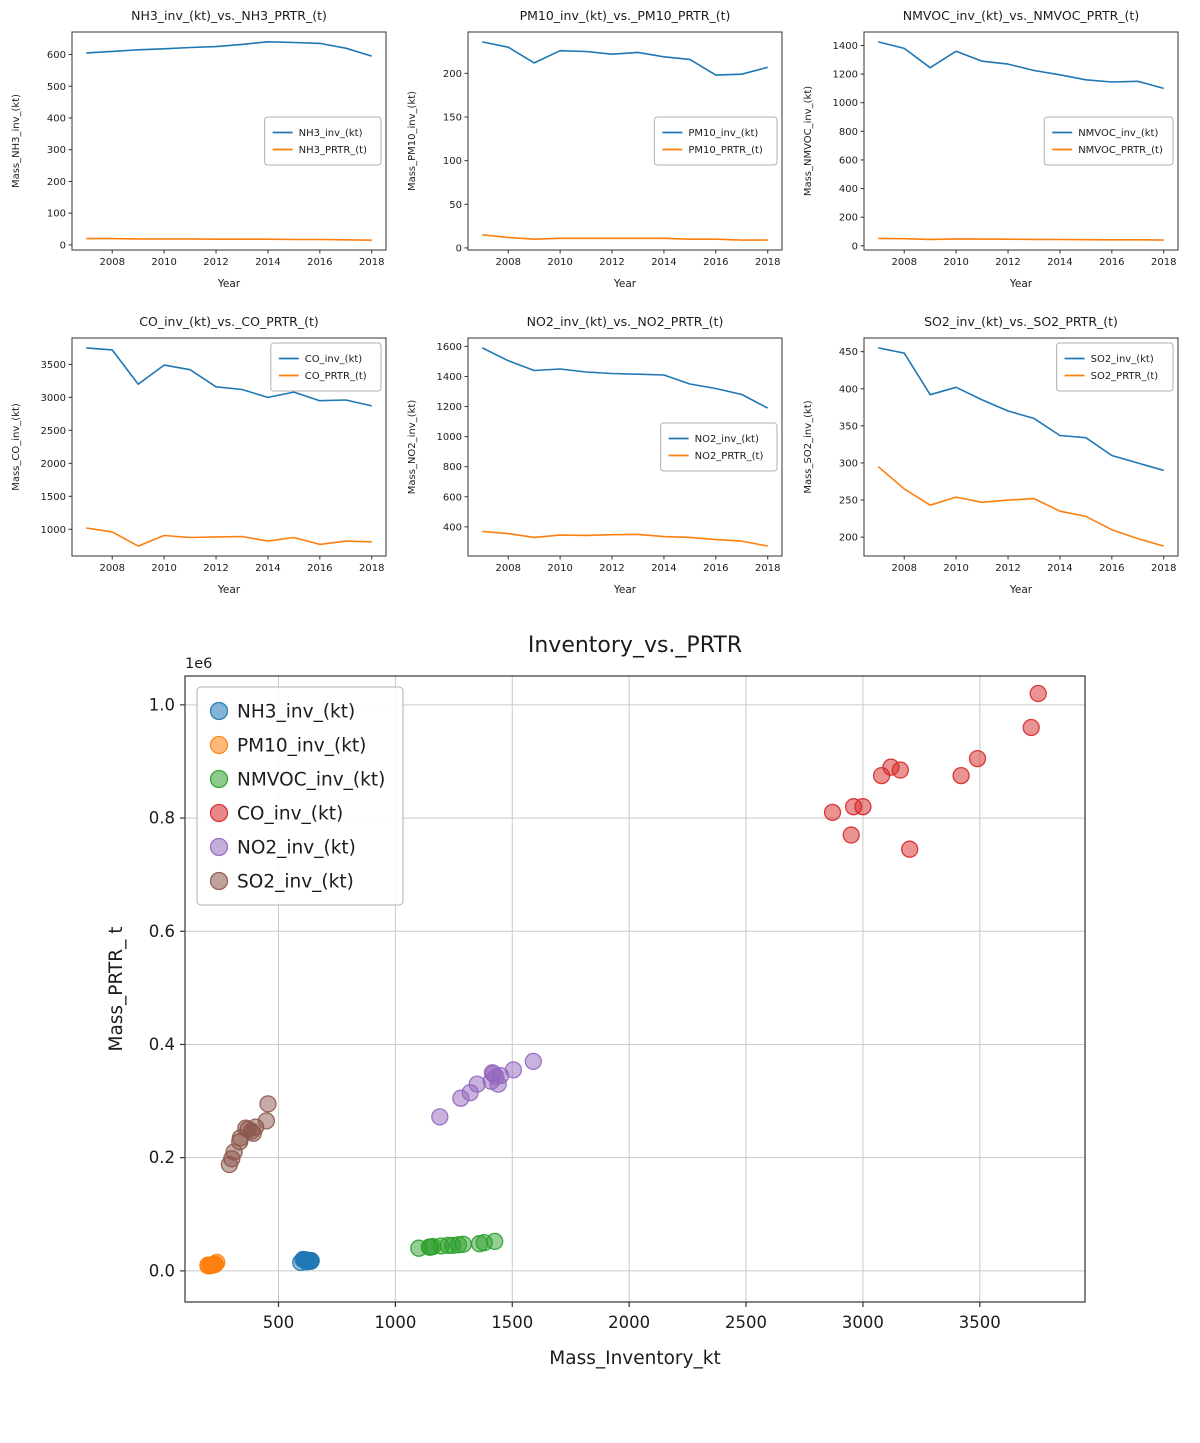 Image resolution: width=1200 pixels, height=1443 pixels. I want to click on svg-text: 450, so click(848, 352).